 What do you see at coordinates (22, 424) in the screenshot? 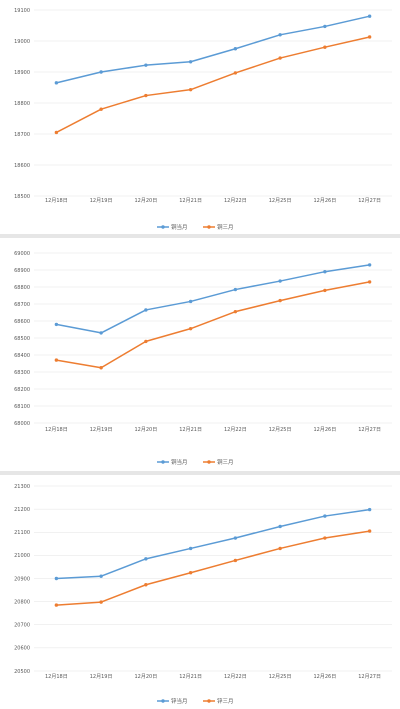
I see `y-tick-label: 68000` at bounding box center [22, 424].